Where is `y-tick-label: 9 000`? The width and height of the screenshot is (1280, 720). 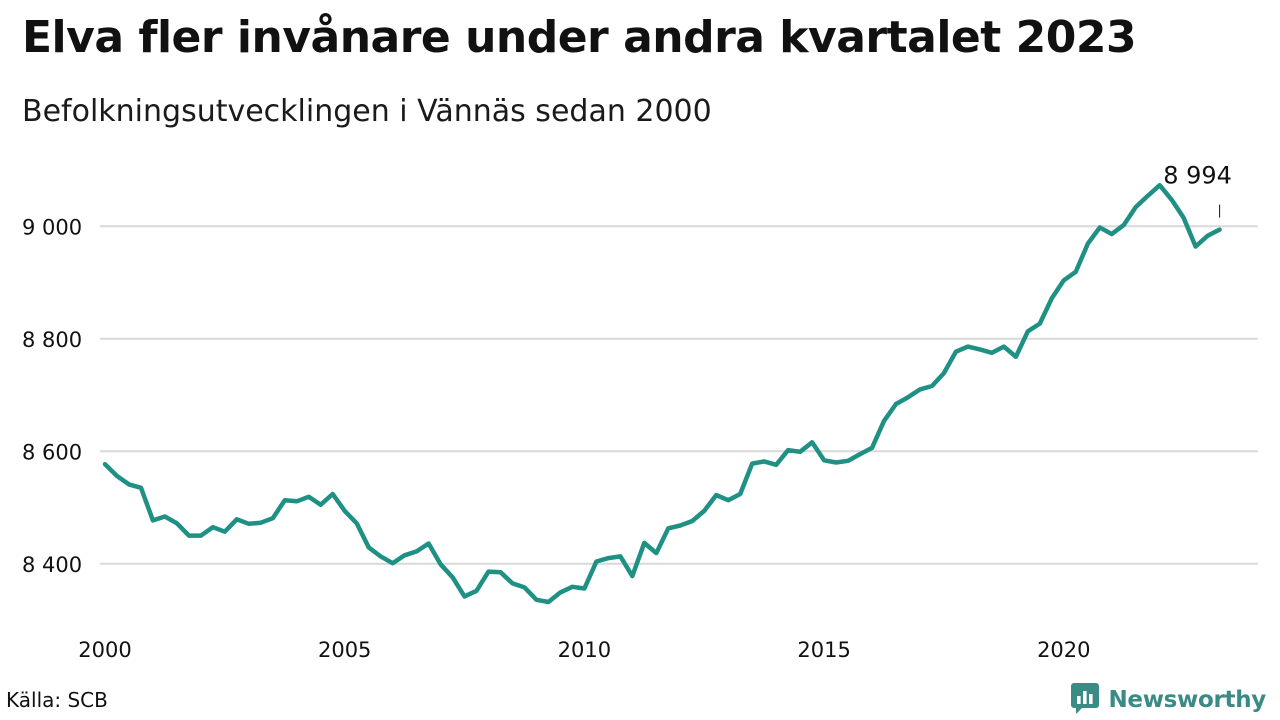
y-tick-label: 9 000 is located at coordinates (52, 227).